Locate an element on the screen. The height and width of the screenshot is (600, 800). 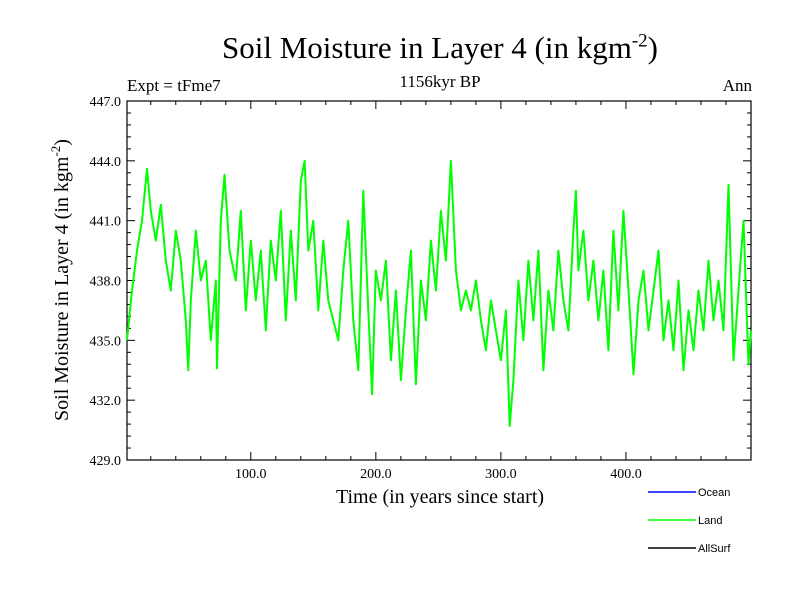
x-axis-label: Time (in years since start) is located at coordinates (440, 497).